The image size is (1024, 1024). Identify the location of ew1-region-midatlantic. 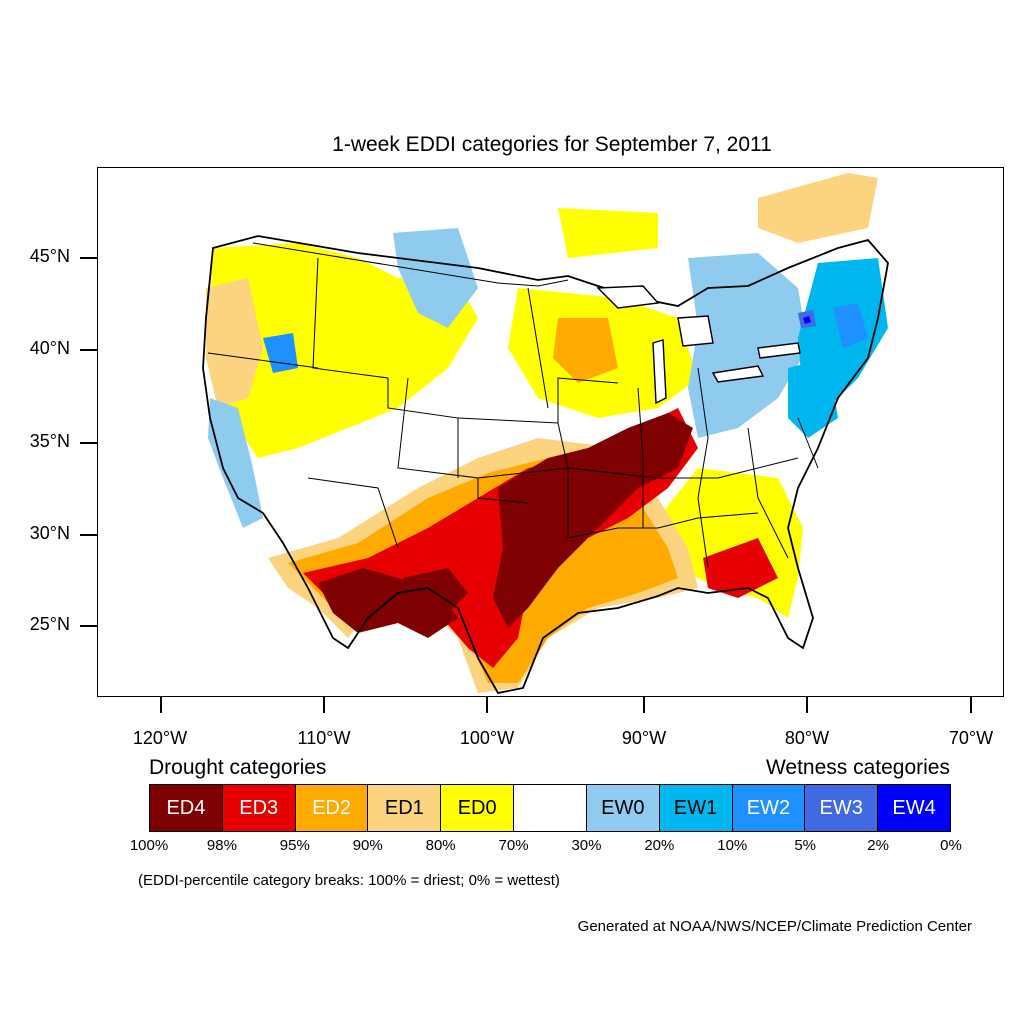
(813, 398).